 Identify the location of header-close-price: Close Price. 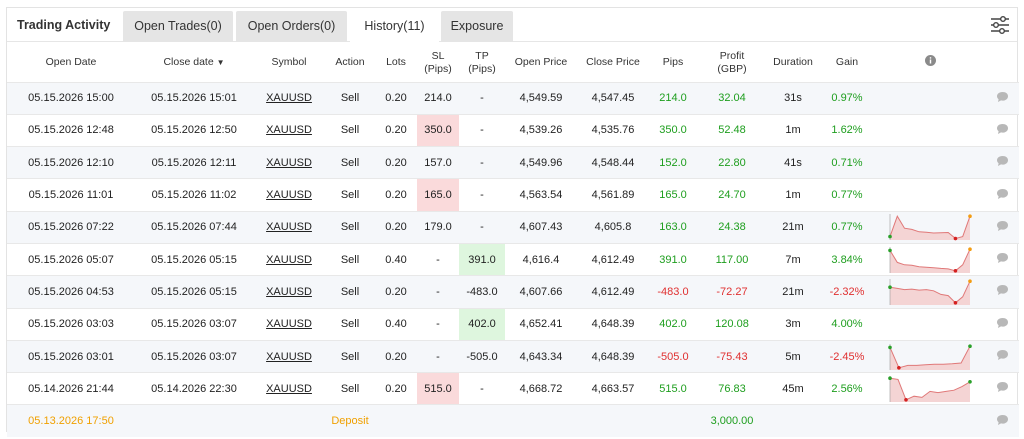
(613, 63).